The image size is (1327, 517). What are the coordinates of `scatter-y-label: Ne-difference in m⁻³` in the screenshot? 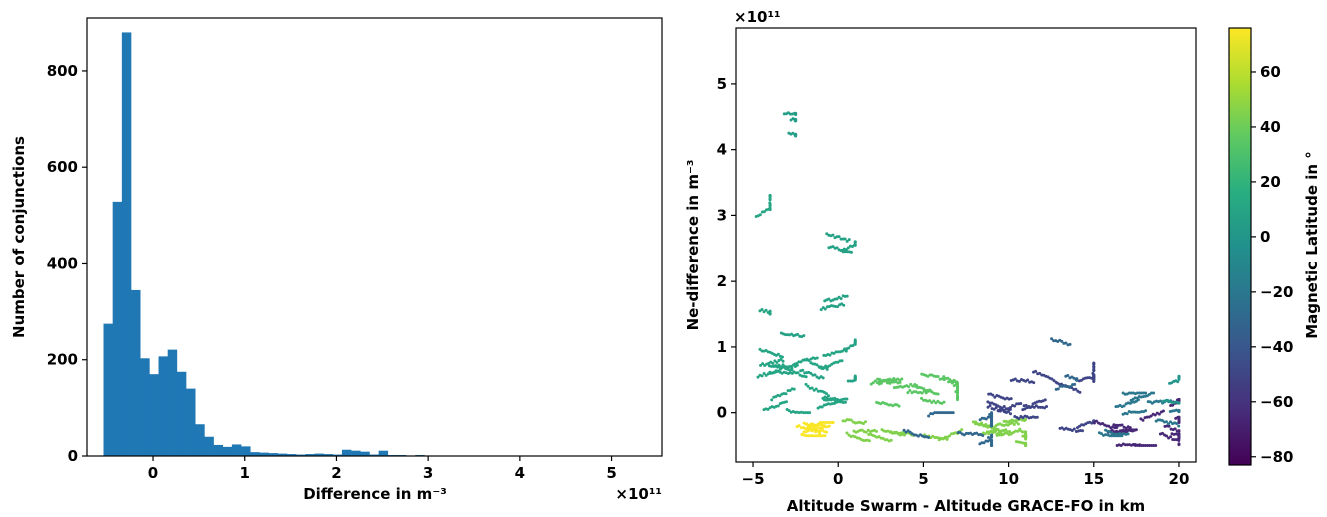 It's located at (693, 245).